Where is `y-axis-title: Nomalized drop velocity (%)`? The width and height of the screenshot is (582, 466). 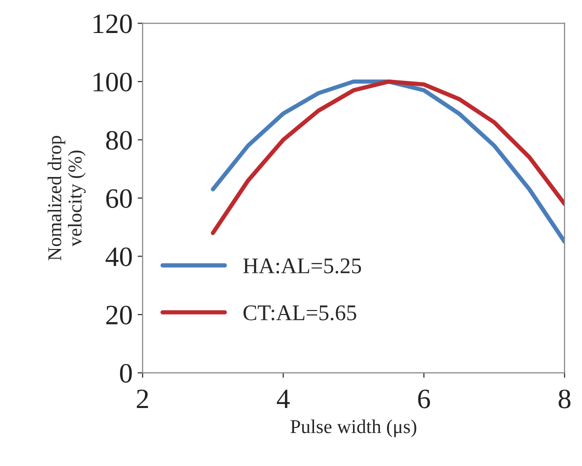 y-axis-title: Nomalized drop velocity (%) is located at coordinates (67, 198).